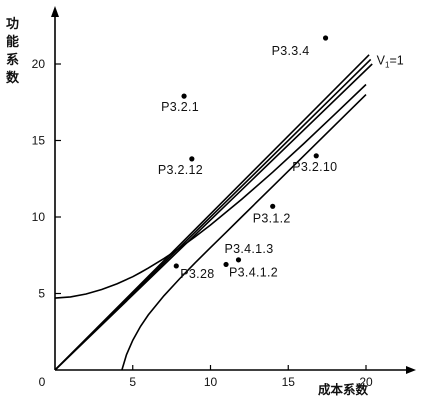  What do you see at coordinates (180, 170) in the screenshot?
I see `data-point-label: P3.2.12` at bounding box center [180, 170].